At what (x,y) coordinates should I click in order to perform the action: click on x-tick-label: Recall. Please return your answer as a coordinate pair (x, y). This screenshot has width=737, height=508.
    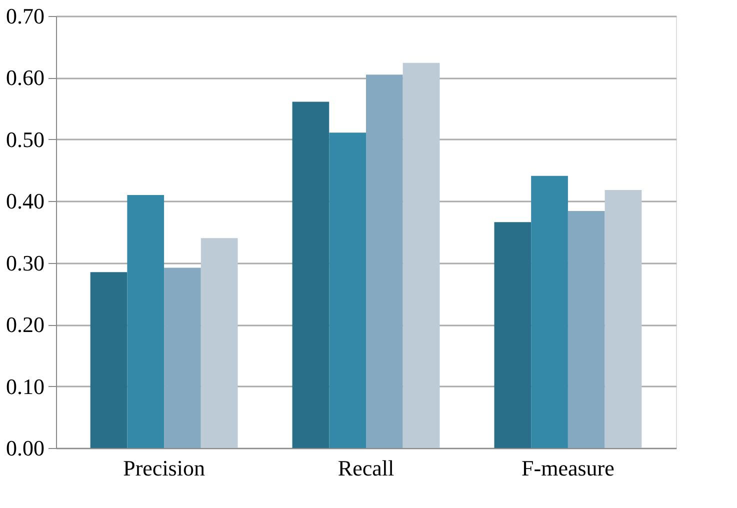
    Looking at the image, I should click on (366, 468).